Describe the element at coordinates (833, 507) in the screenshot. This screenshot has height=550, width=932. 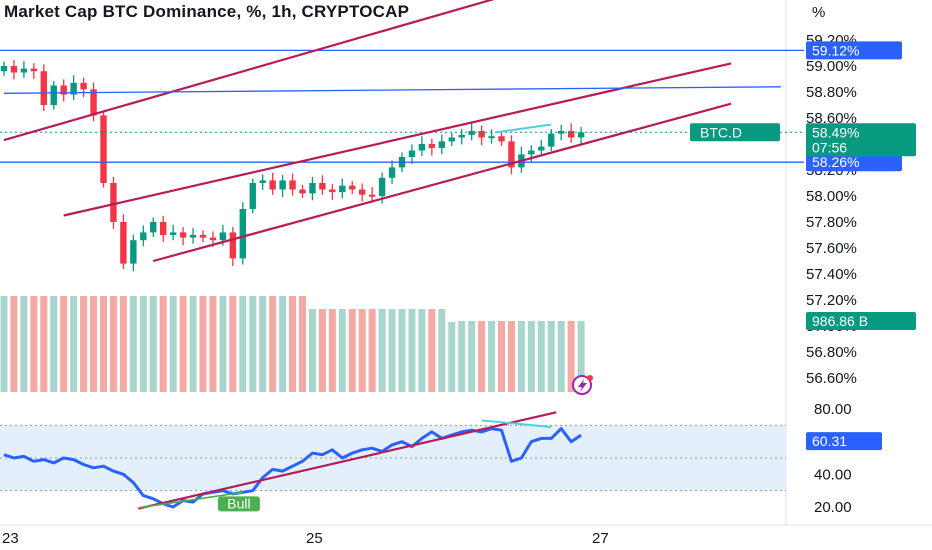
I see `rsi-tick-label: 20.00` at that location.